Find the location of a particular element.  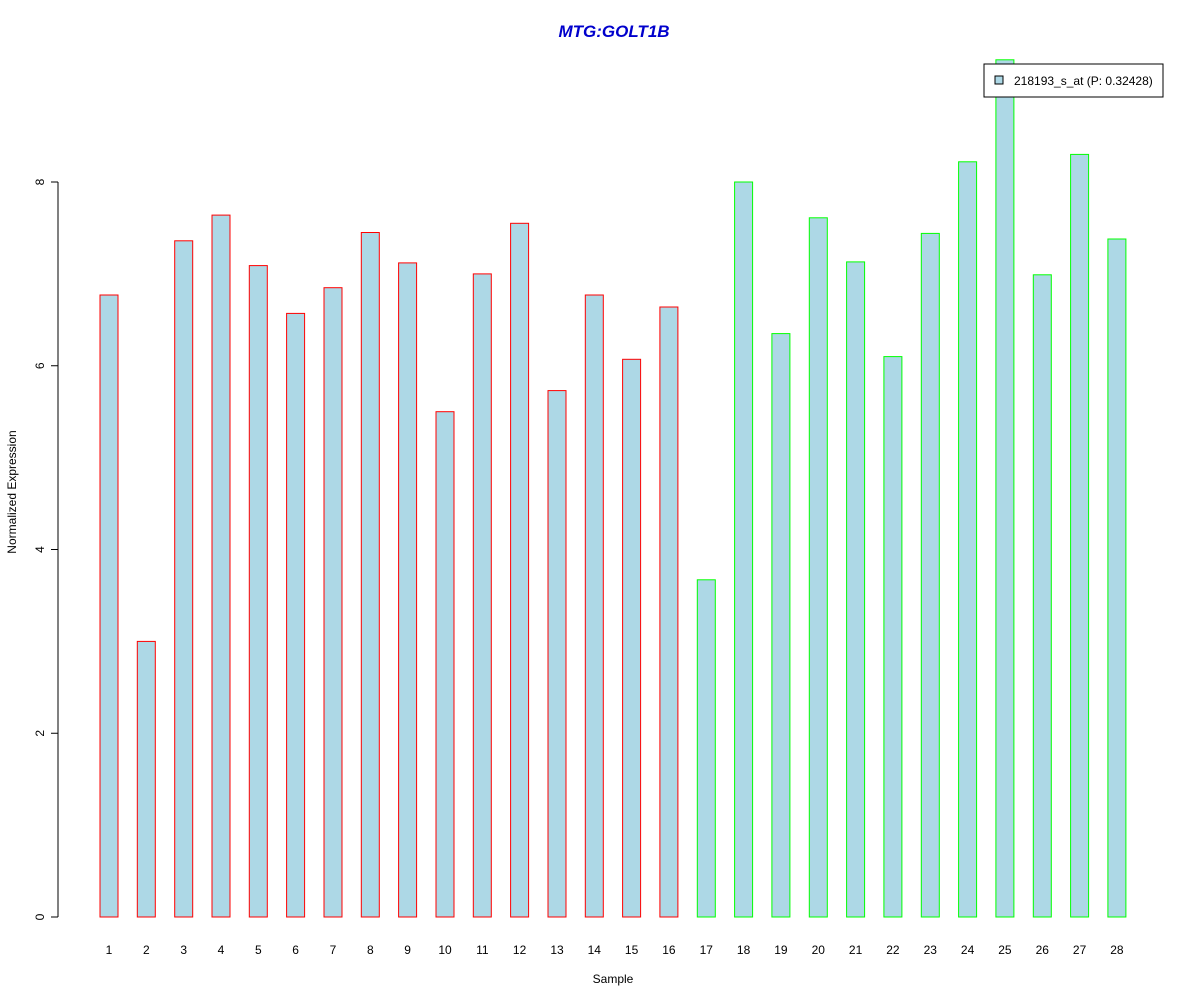

x-tick-label: 17 is located at coordinates (707, 950).